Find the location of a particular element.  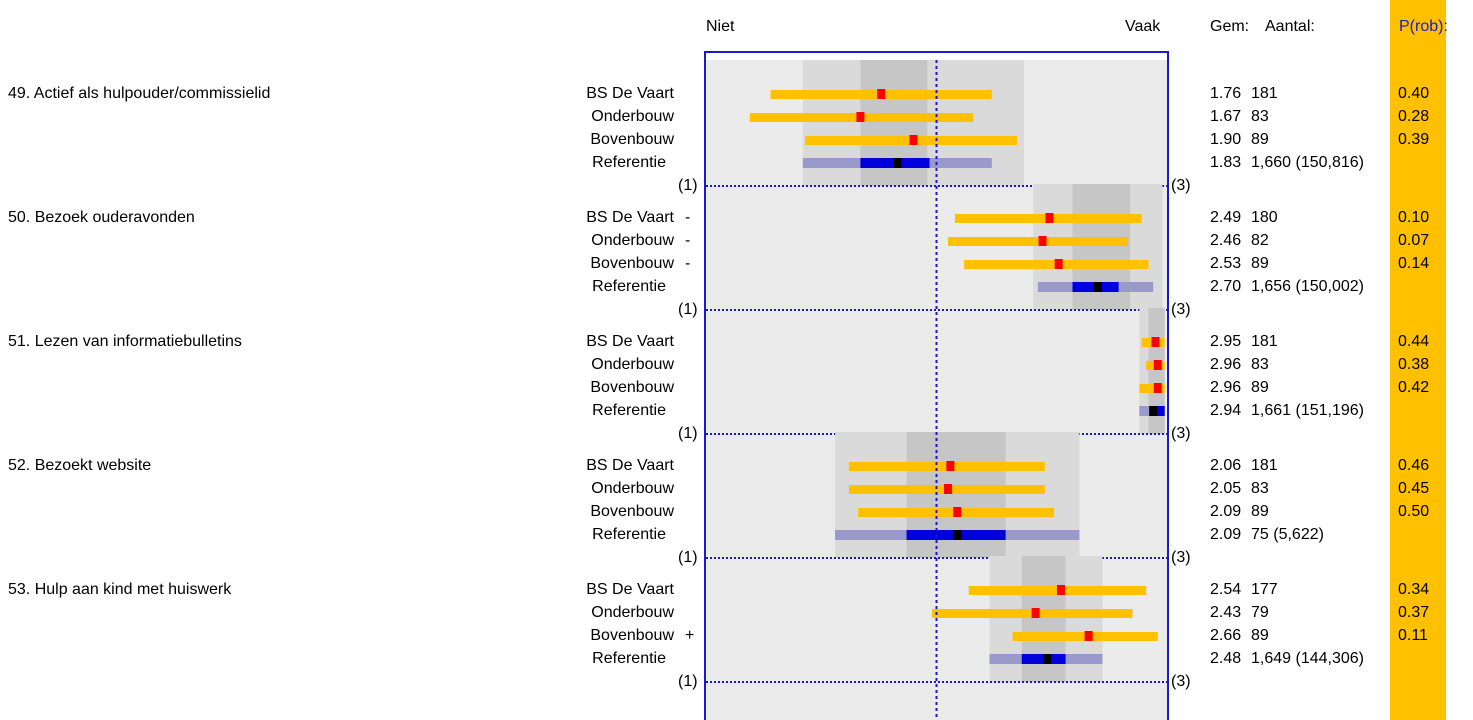

probability-column is located at coordinates (1418, 360).